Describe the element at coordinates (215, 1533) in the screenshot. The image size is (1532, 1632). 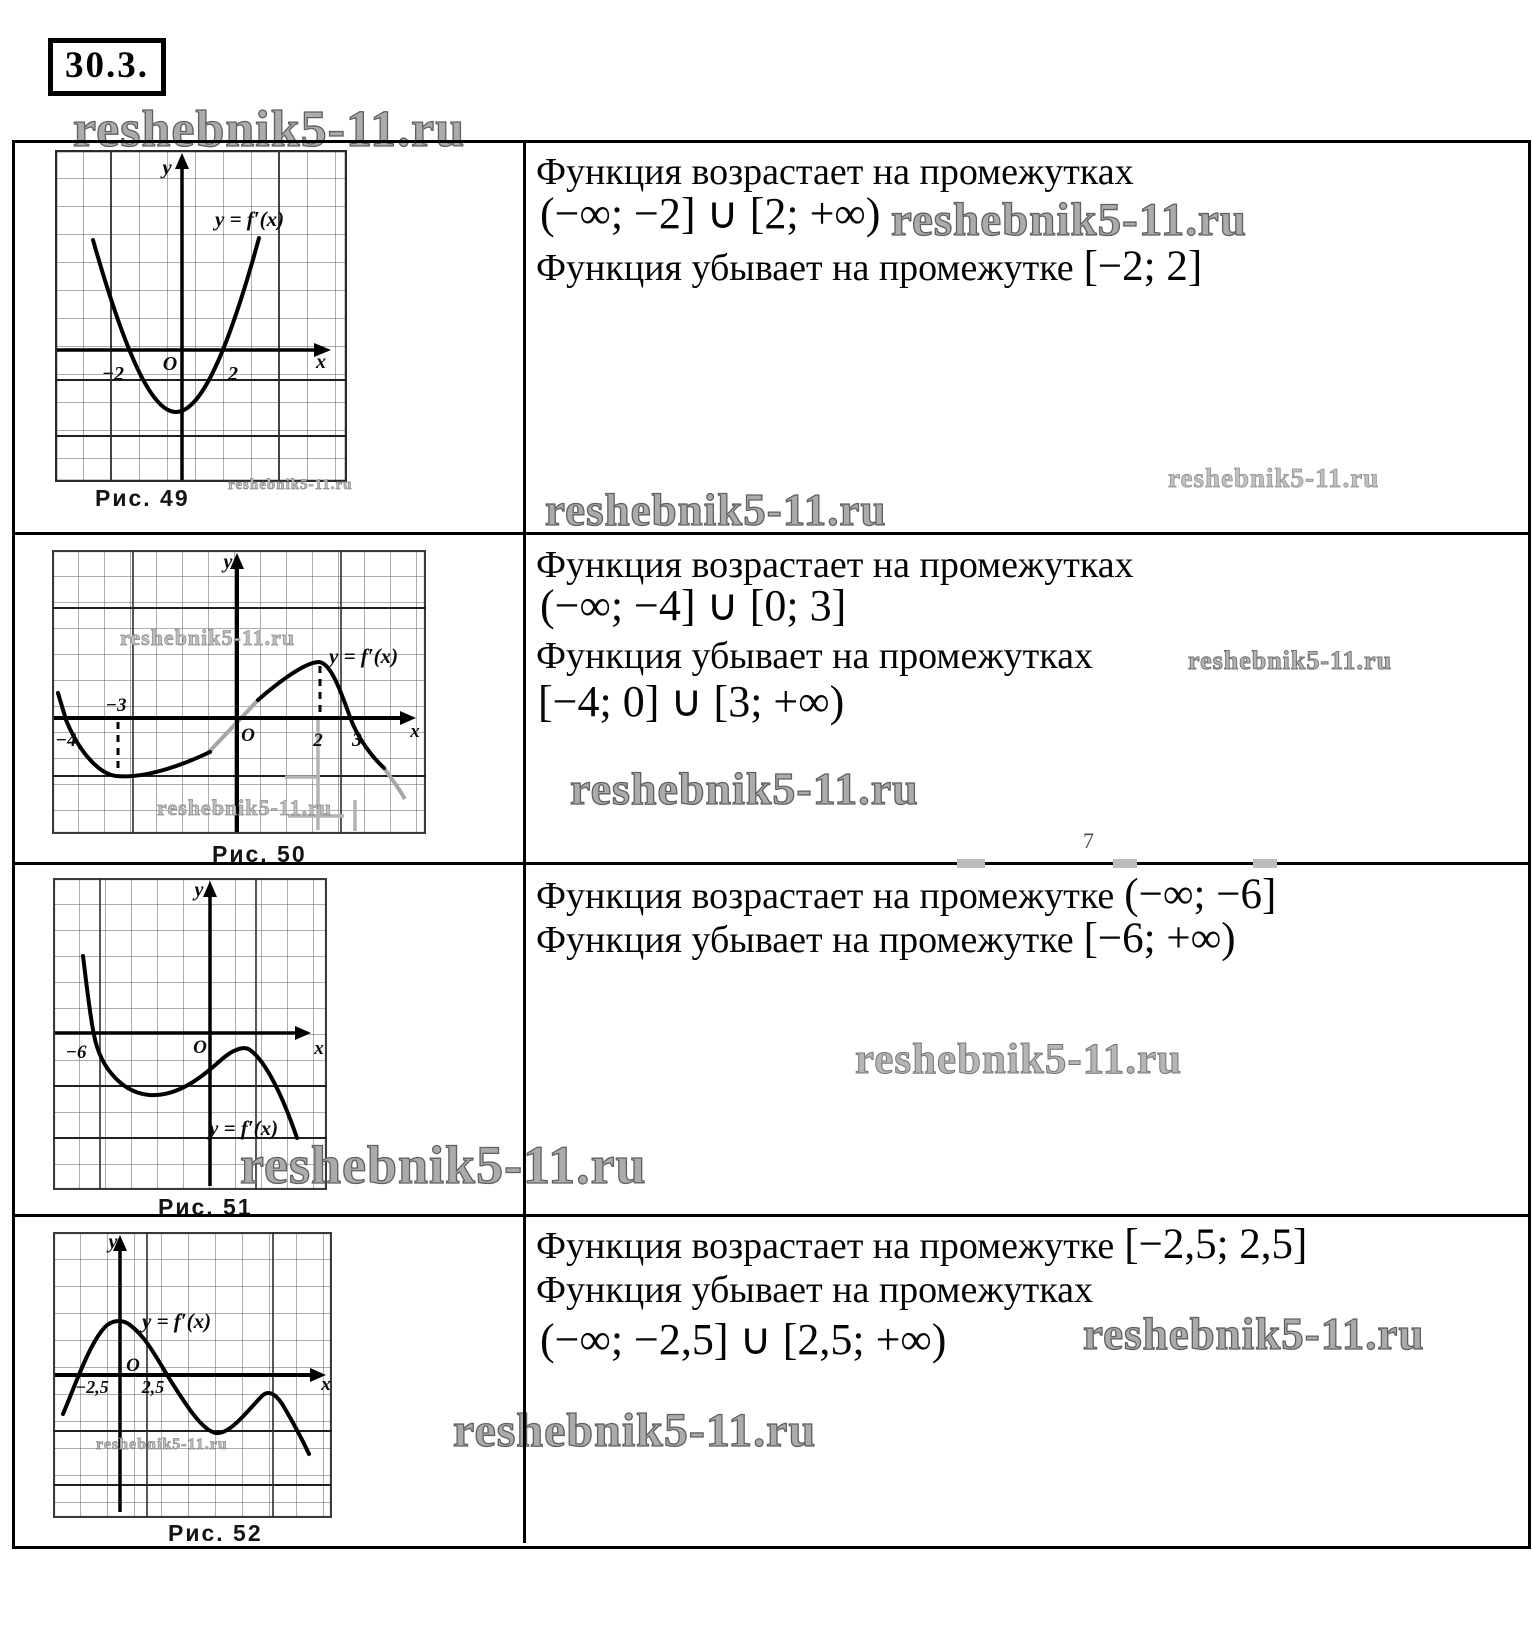
I see `figure-52-caption: Рис. 52` at that location.